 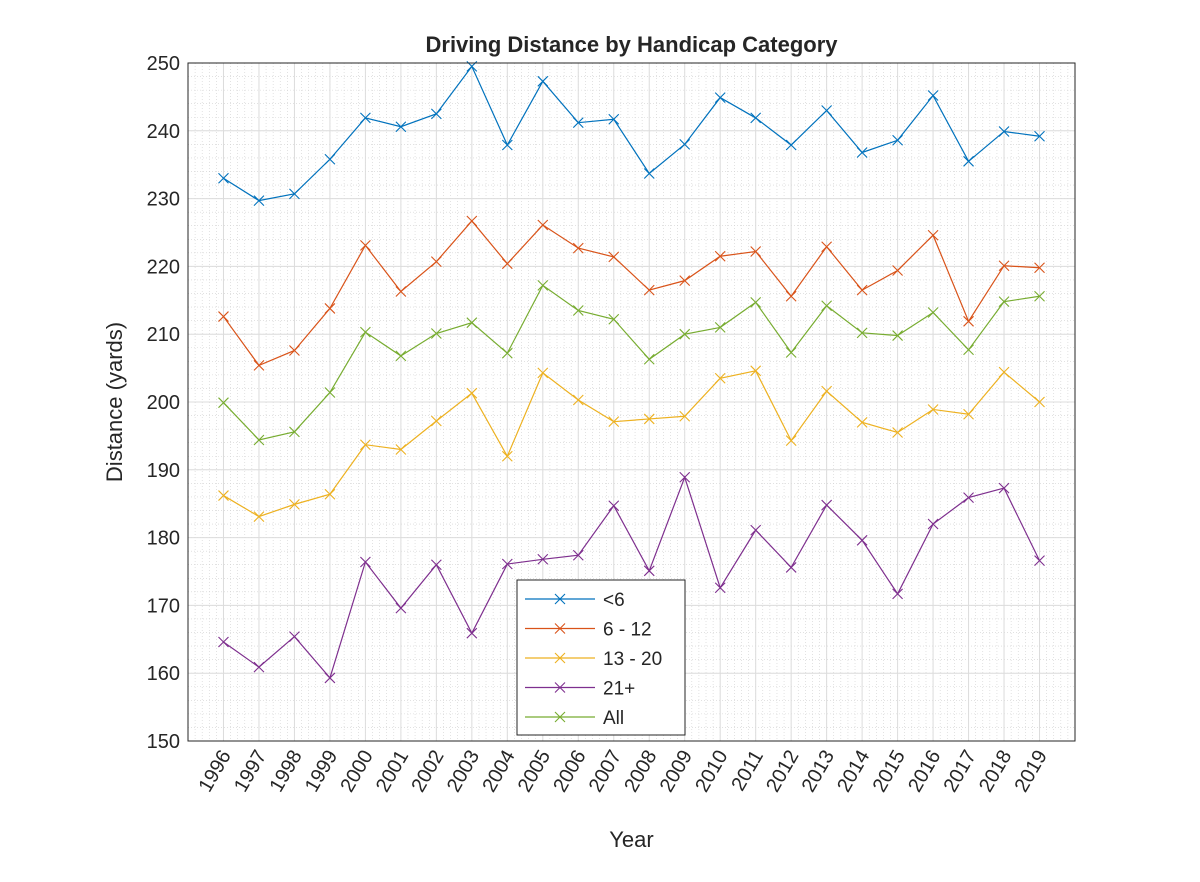 What do you see at coordinates (163, 674) in the screenshot?
I see `y-tick-label: 160` at bounding box center [163, 674].